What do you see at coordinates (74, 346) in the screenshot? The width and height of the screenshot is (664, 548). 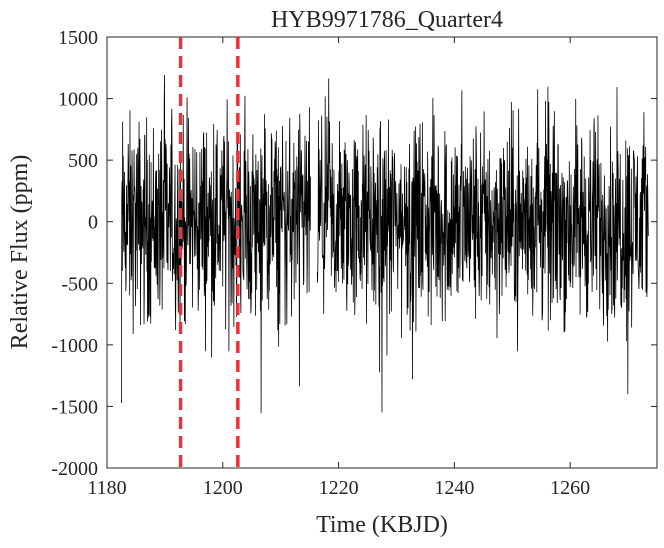 I see `y-tick-label: -1000` at bounding box center [74, 346].